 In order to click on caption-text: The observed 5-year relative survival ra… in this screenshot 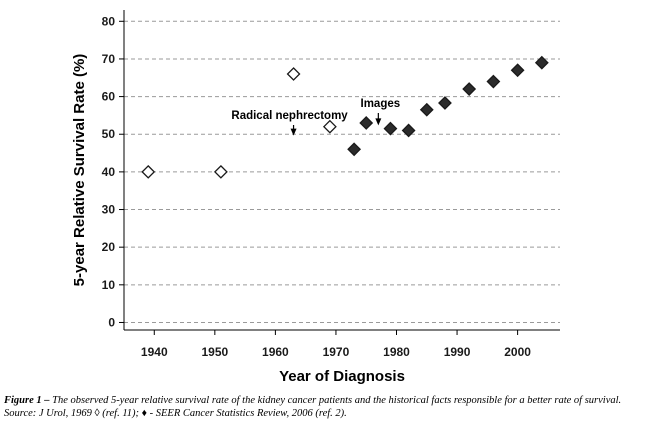, I will do `click(313, 407)`.